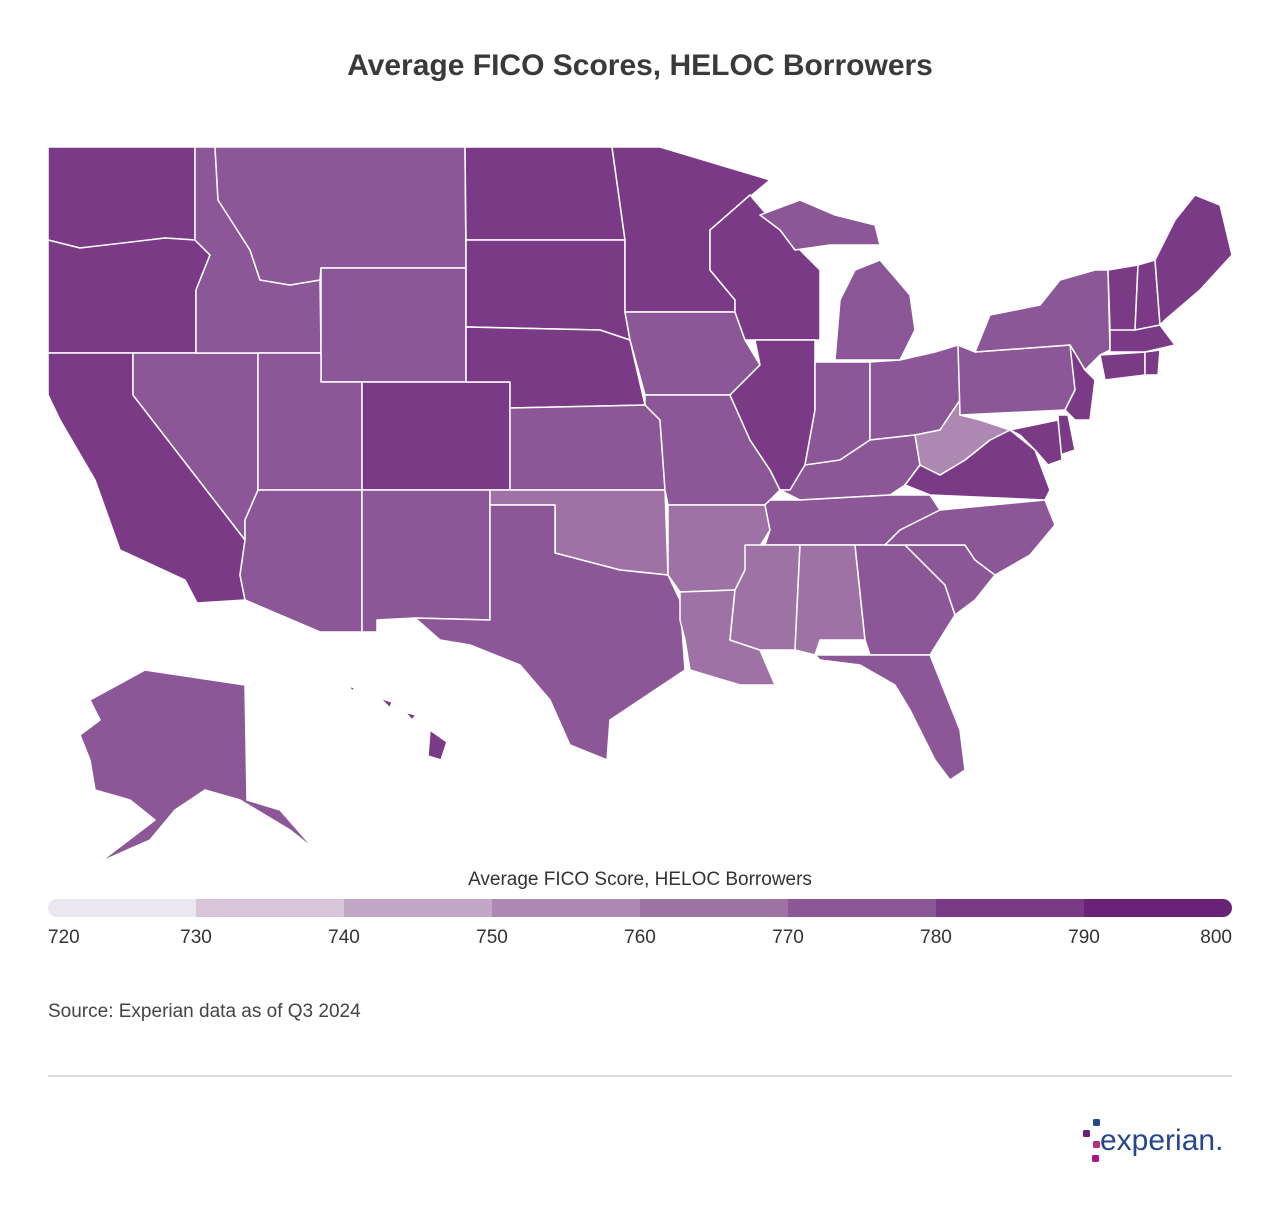 This screenshot has width=1280, height=1212. Describe the element at coordinates (1084, 937) in the screenshot. I see `legend-tick-label: 790` at that location.